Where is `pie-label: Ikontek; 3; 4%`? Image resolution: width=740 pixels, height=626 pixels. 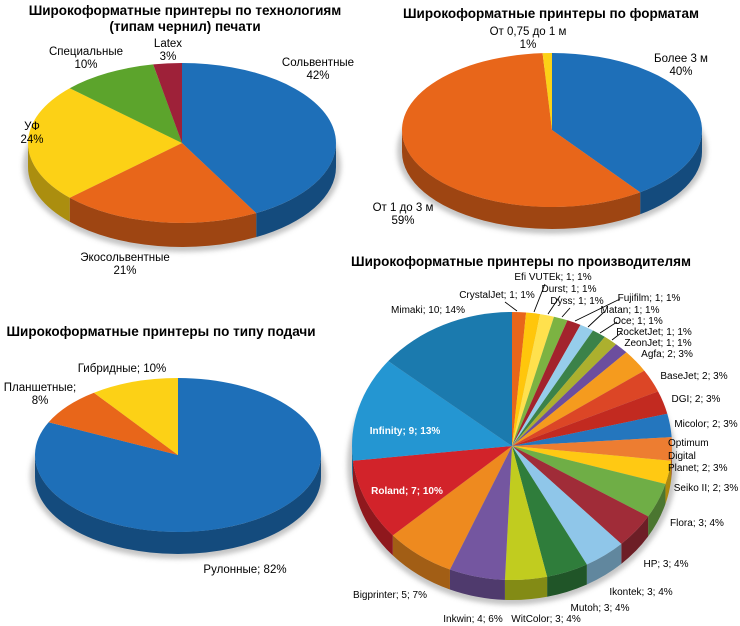 pie-label: Ikontek; 3; 4% is located at coordinates (641, 592).